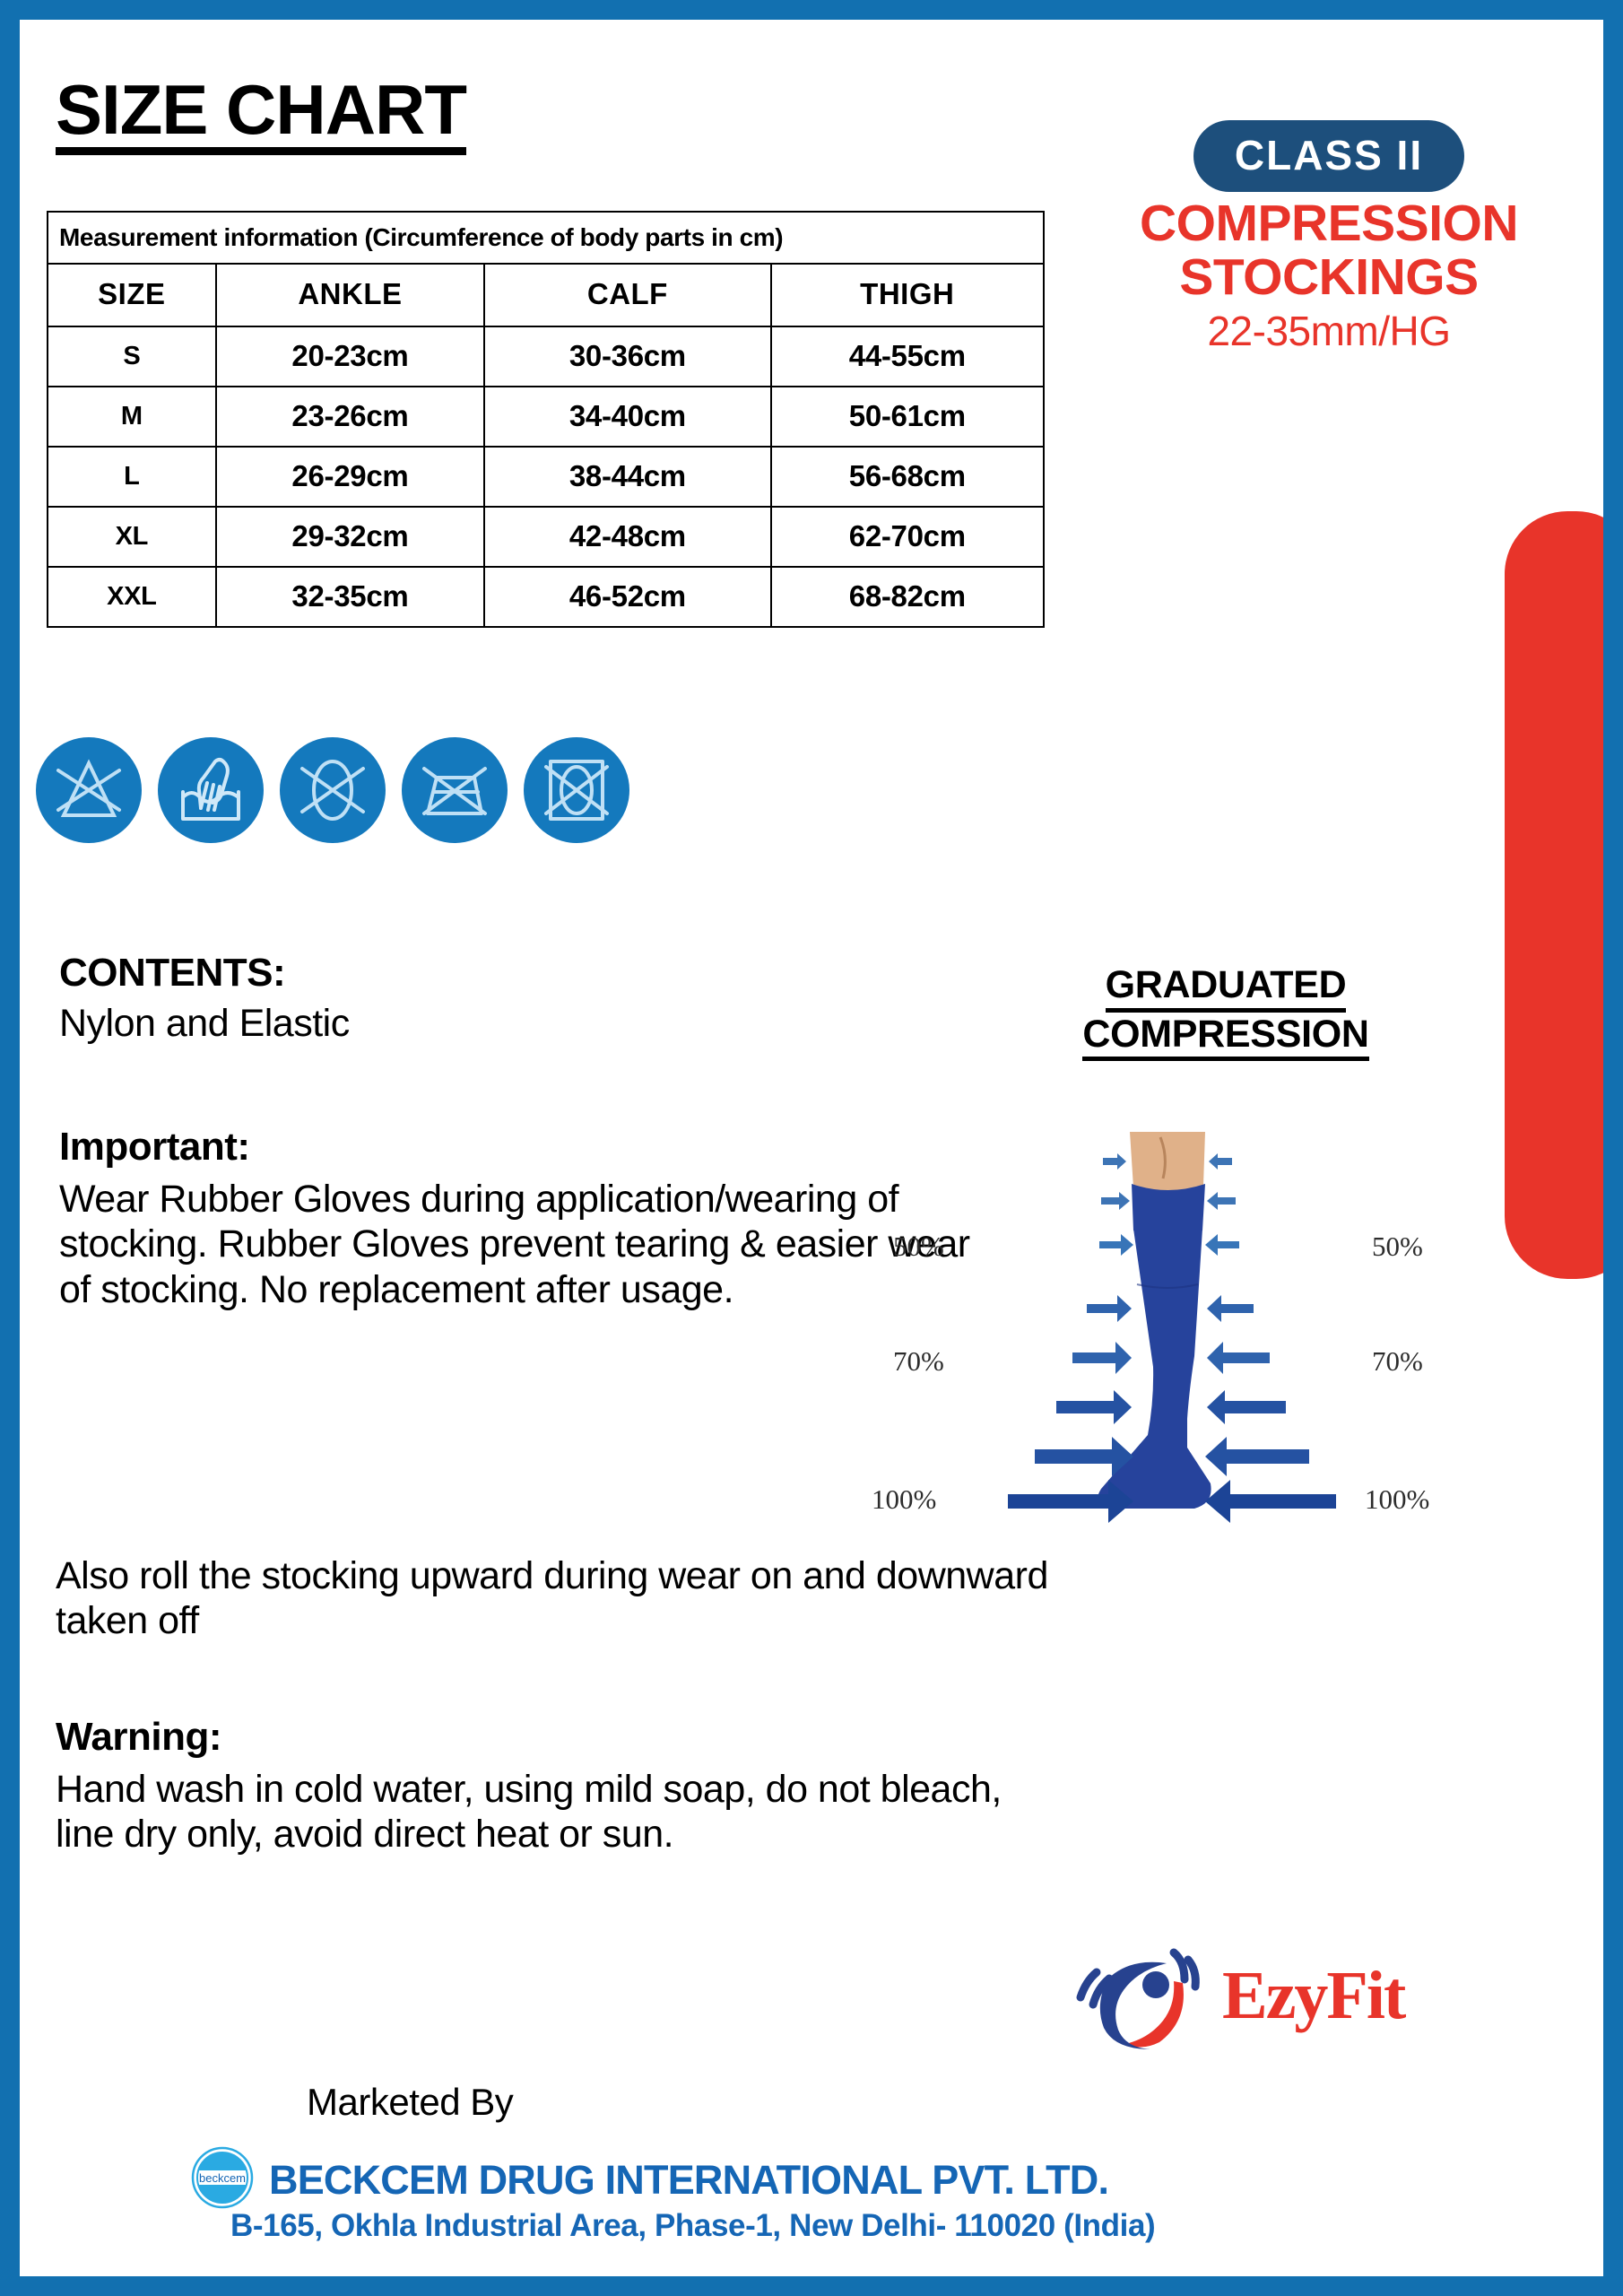 This screenshot has width=1623, height=2296. What do you see at coordinates (204, 1023) in the screenshot?
I see `contents-value: Nylon and Elastic` at bounding box center [204, 1023].